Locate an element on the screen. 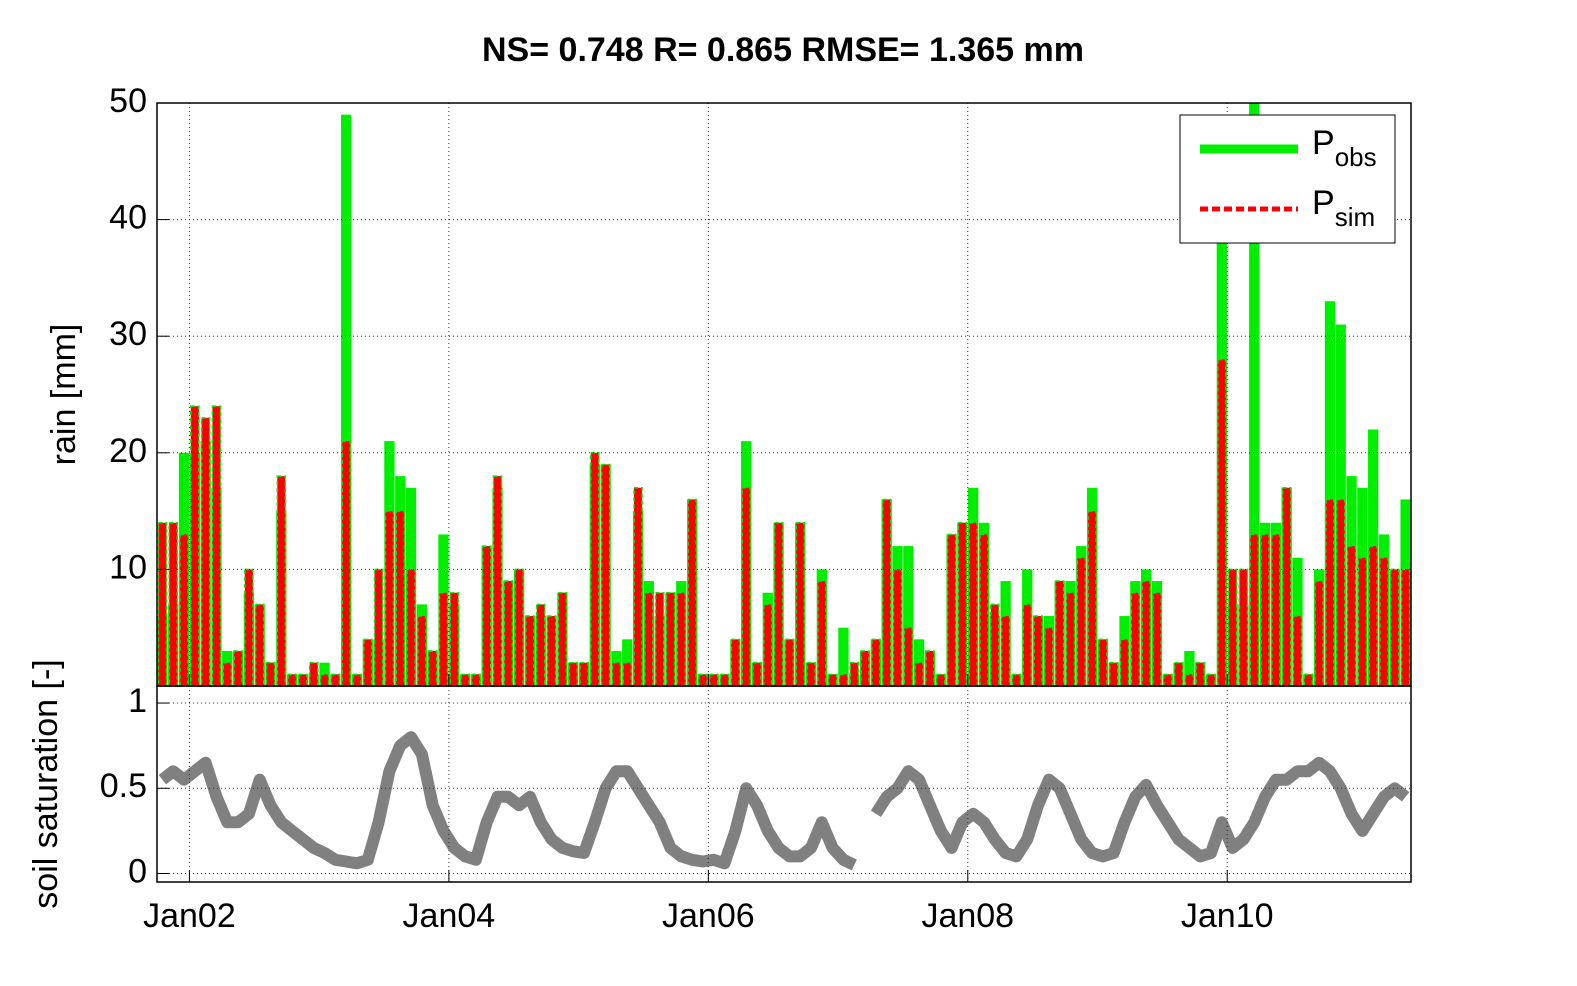 Image resolution: width=1577 pixels, height=986 pixels. plot-area is located at coordinates (784, 801).